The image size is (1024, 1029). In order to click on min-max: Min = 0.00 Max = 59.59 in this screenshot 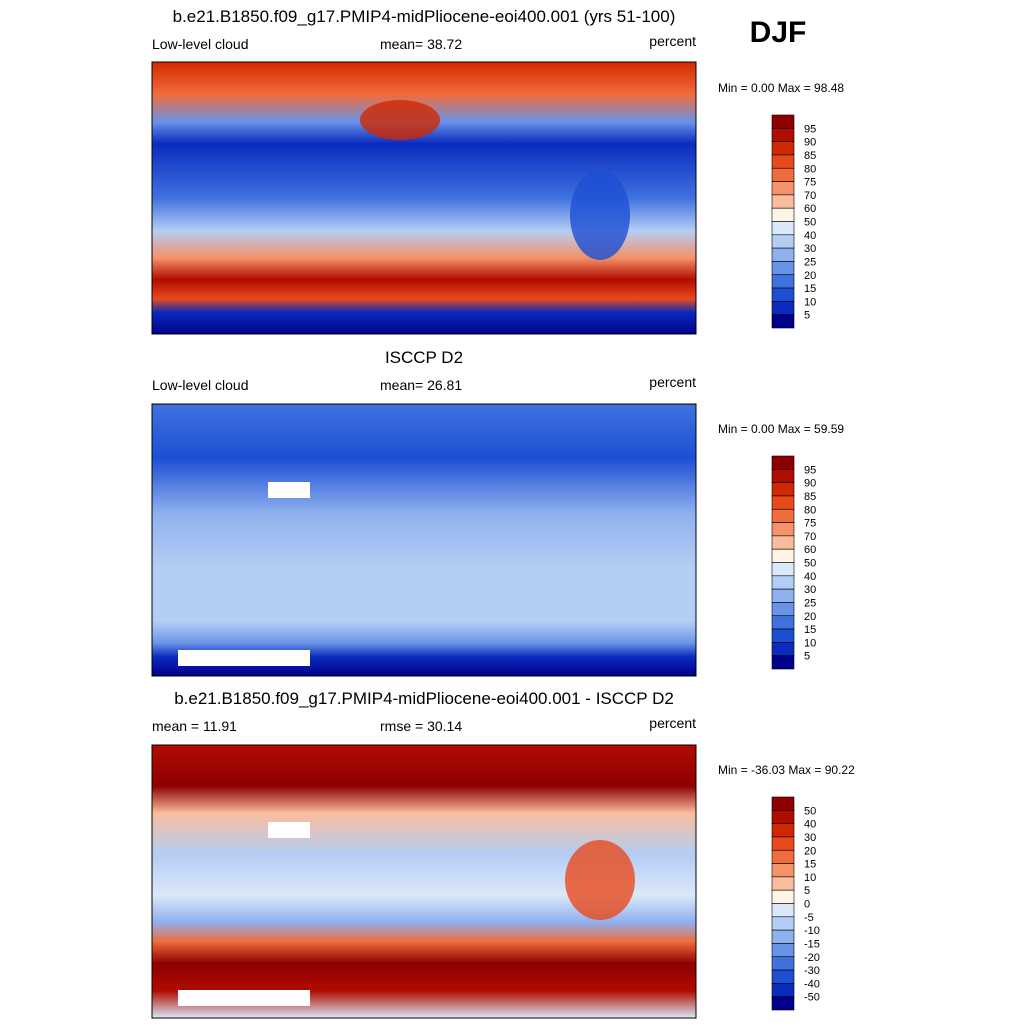, I will do `click(781, 429)`.